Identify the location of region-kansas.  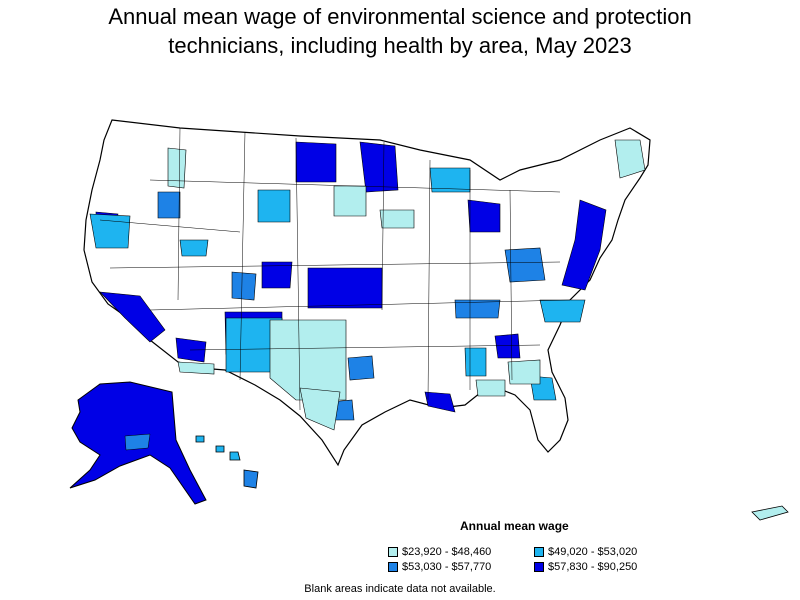
(345, 288).